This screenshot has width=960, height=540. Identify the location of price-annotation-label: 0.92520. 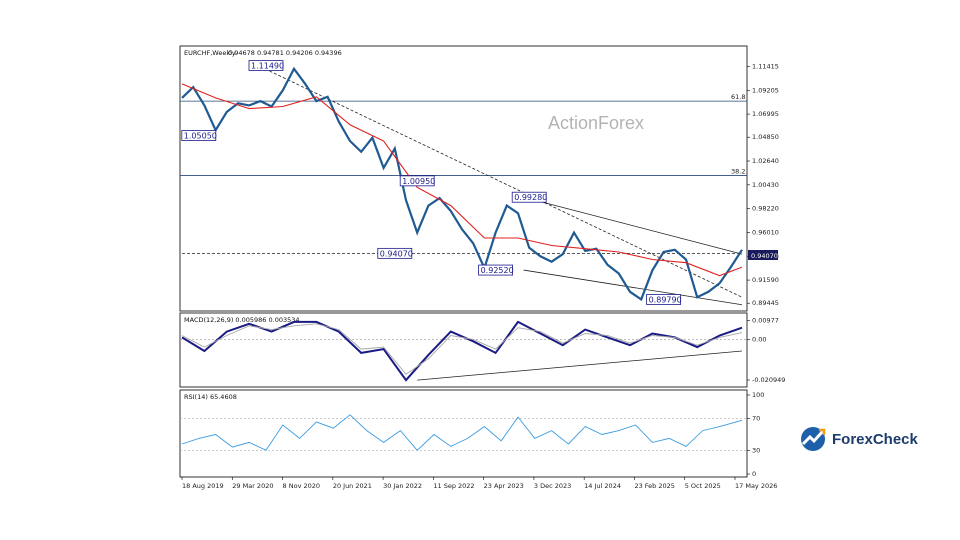
(497, 270).